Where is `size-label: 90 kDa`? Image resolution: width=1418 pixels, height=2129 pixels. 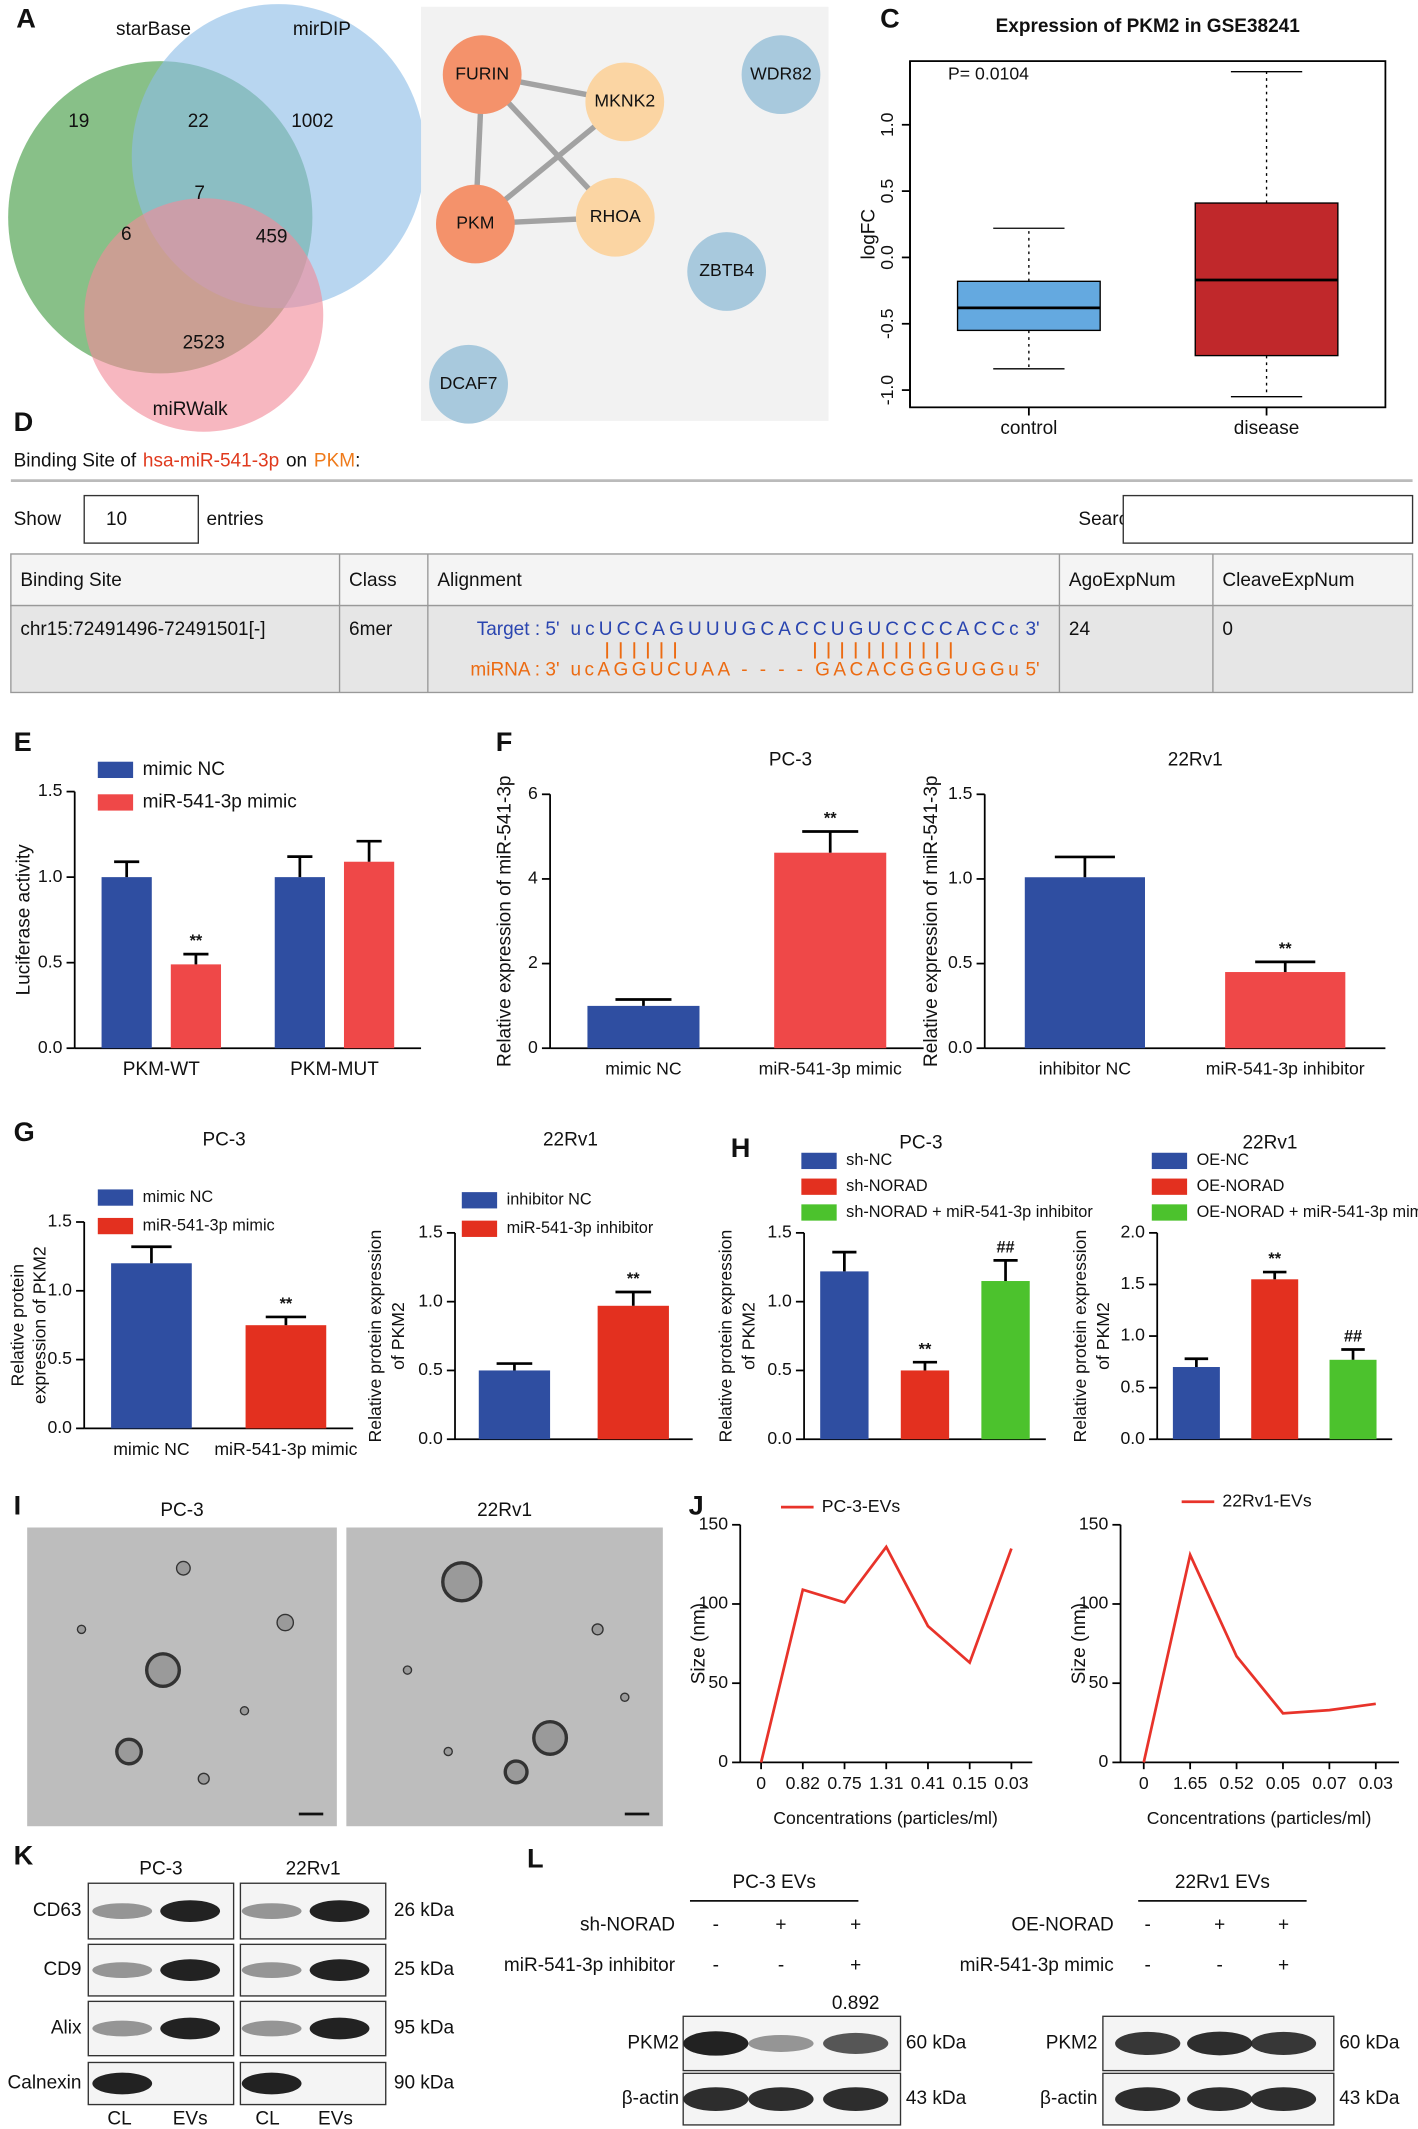
size-label: 90 kDa is located at coordinates (424, 2083).